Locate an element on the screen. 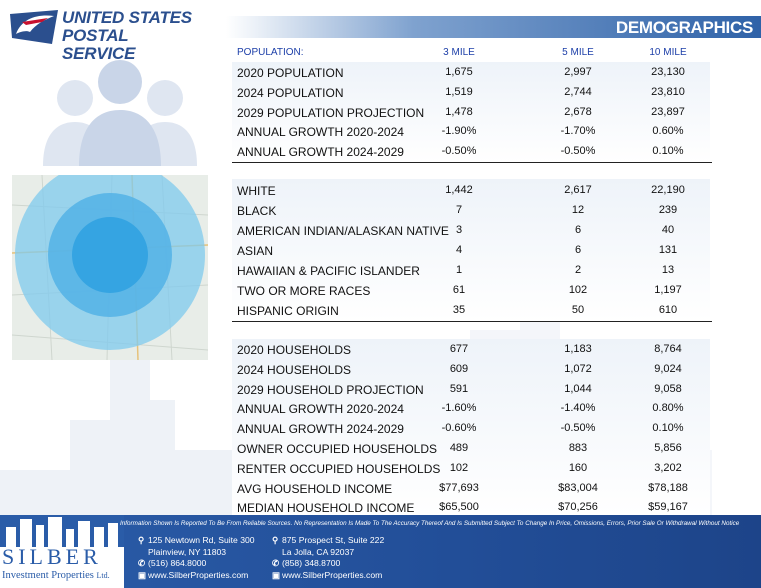 The image size is (761, 588). value-5-mile: 160 is located at coordinates (578, 467).